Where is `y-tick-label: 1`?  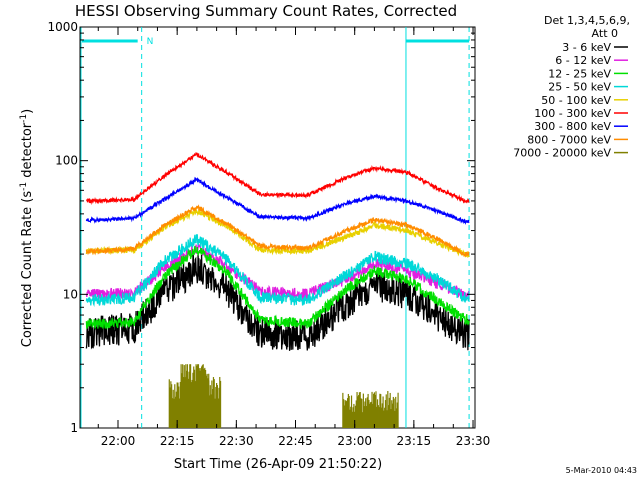 y-tick-label: 1 is located at coordinates (74, 428).